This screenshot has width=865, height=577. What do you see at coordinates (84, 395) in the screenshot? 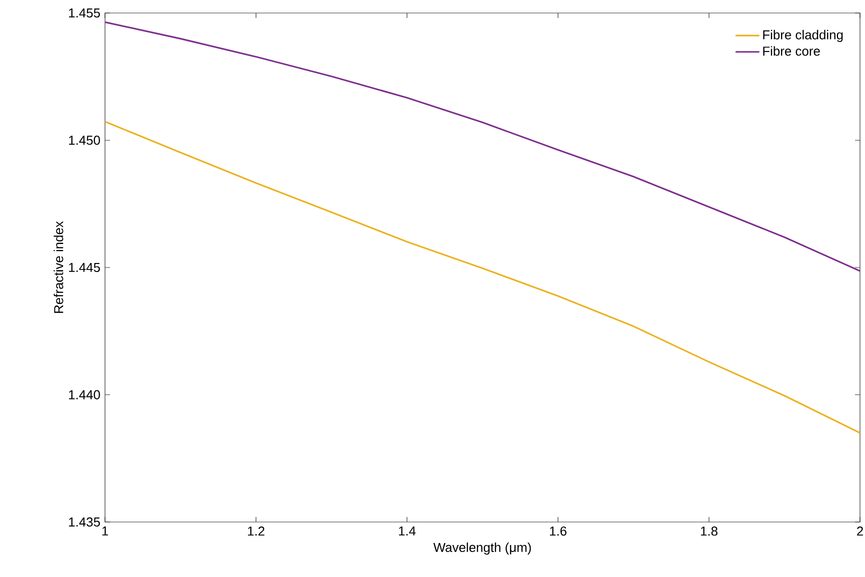
I see `y-tick-label: 1.440` at bounding box center [84, 395].